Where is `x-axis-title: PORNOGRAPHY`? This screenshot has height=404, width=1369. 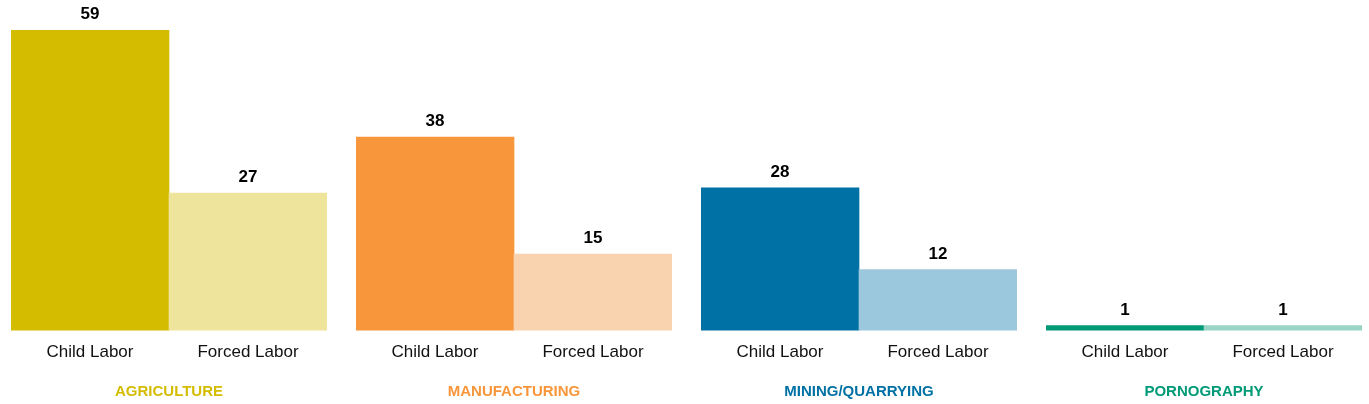 x-axis-title: PORNOGRAPHY is located at coordinates (1204, 391).